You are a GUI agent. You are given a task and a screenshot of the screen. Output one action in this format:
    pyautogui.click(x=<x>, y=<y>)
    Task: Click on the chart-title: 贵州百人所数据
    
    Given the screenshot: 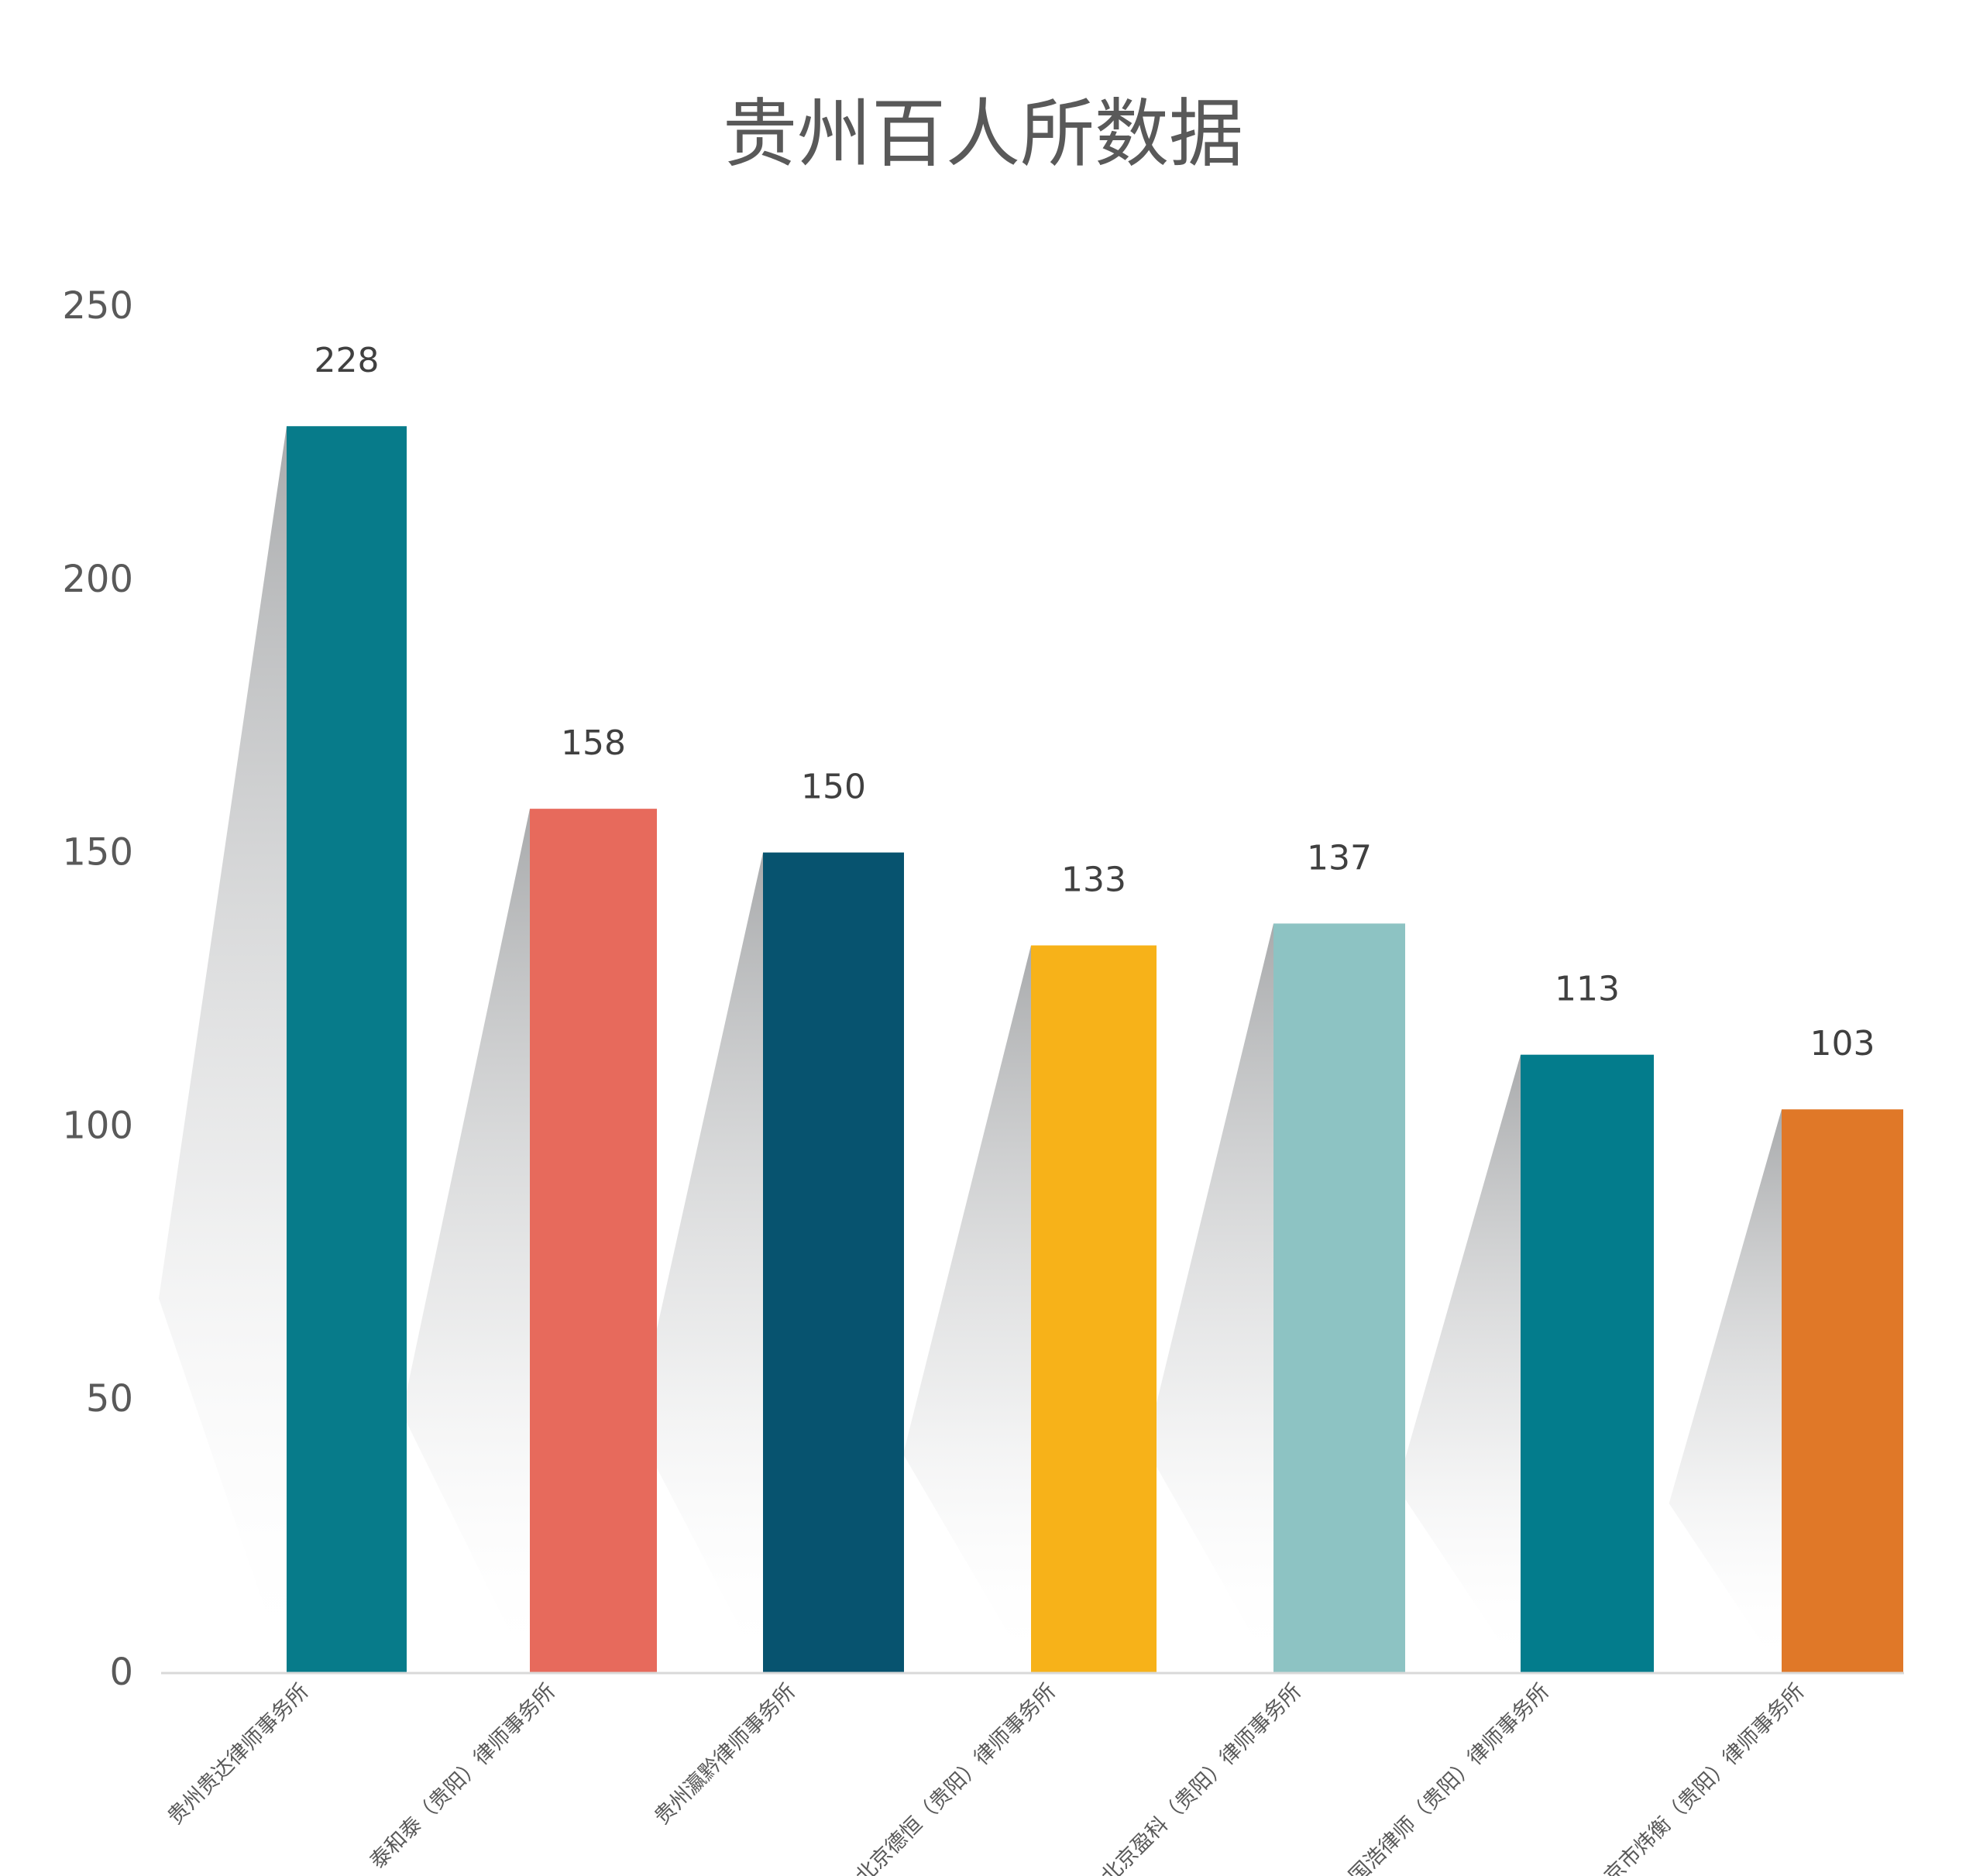 What is the action you would take?
    pyautogui.click(x=983, y=134)
    